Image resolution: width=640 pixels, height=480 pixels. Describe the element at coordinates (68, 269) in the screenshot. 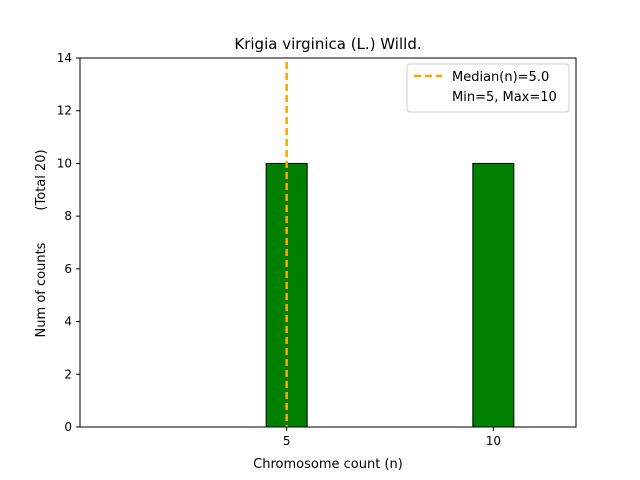

I see `y-tick-label-6: 6` at that location.